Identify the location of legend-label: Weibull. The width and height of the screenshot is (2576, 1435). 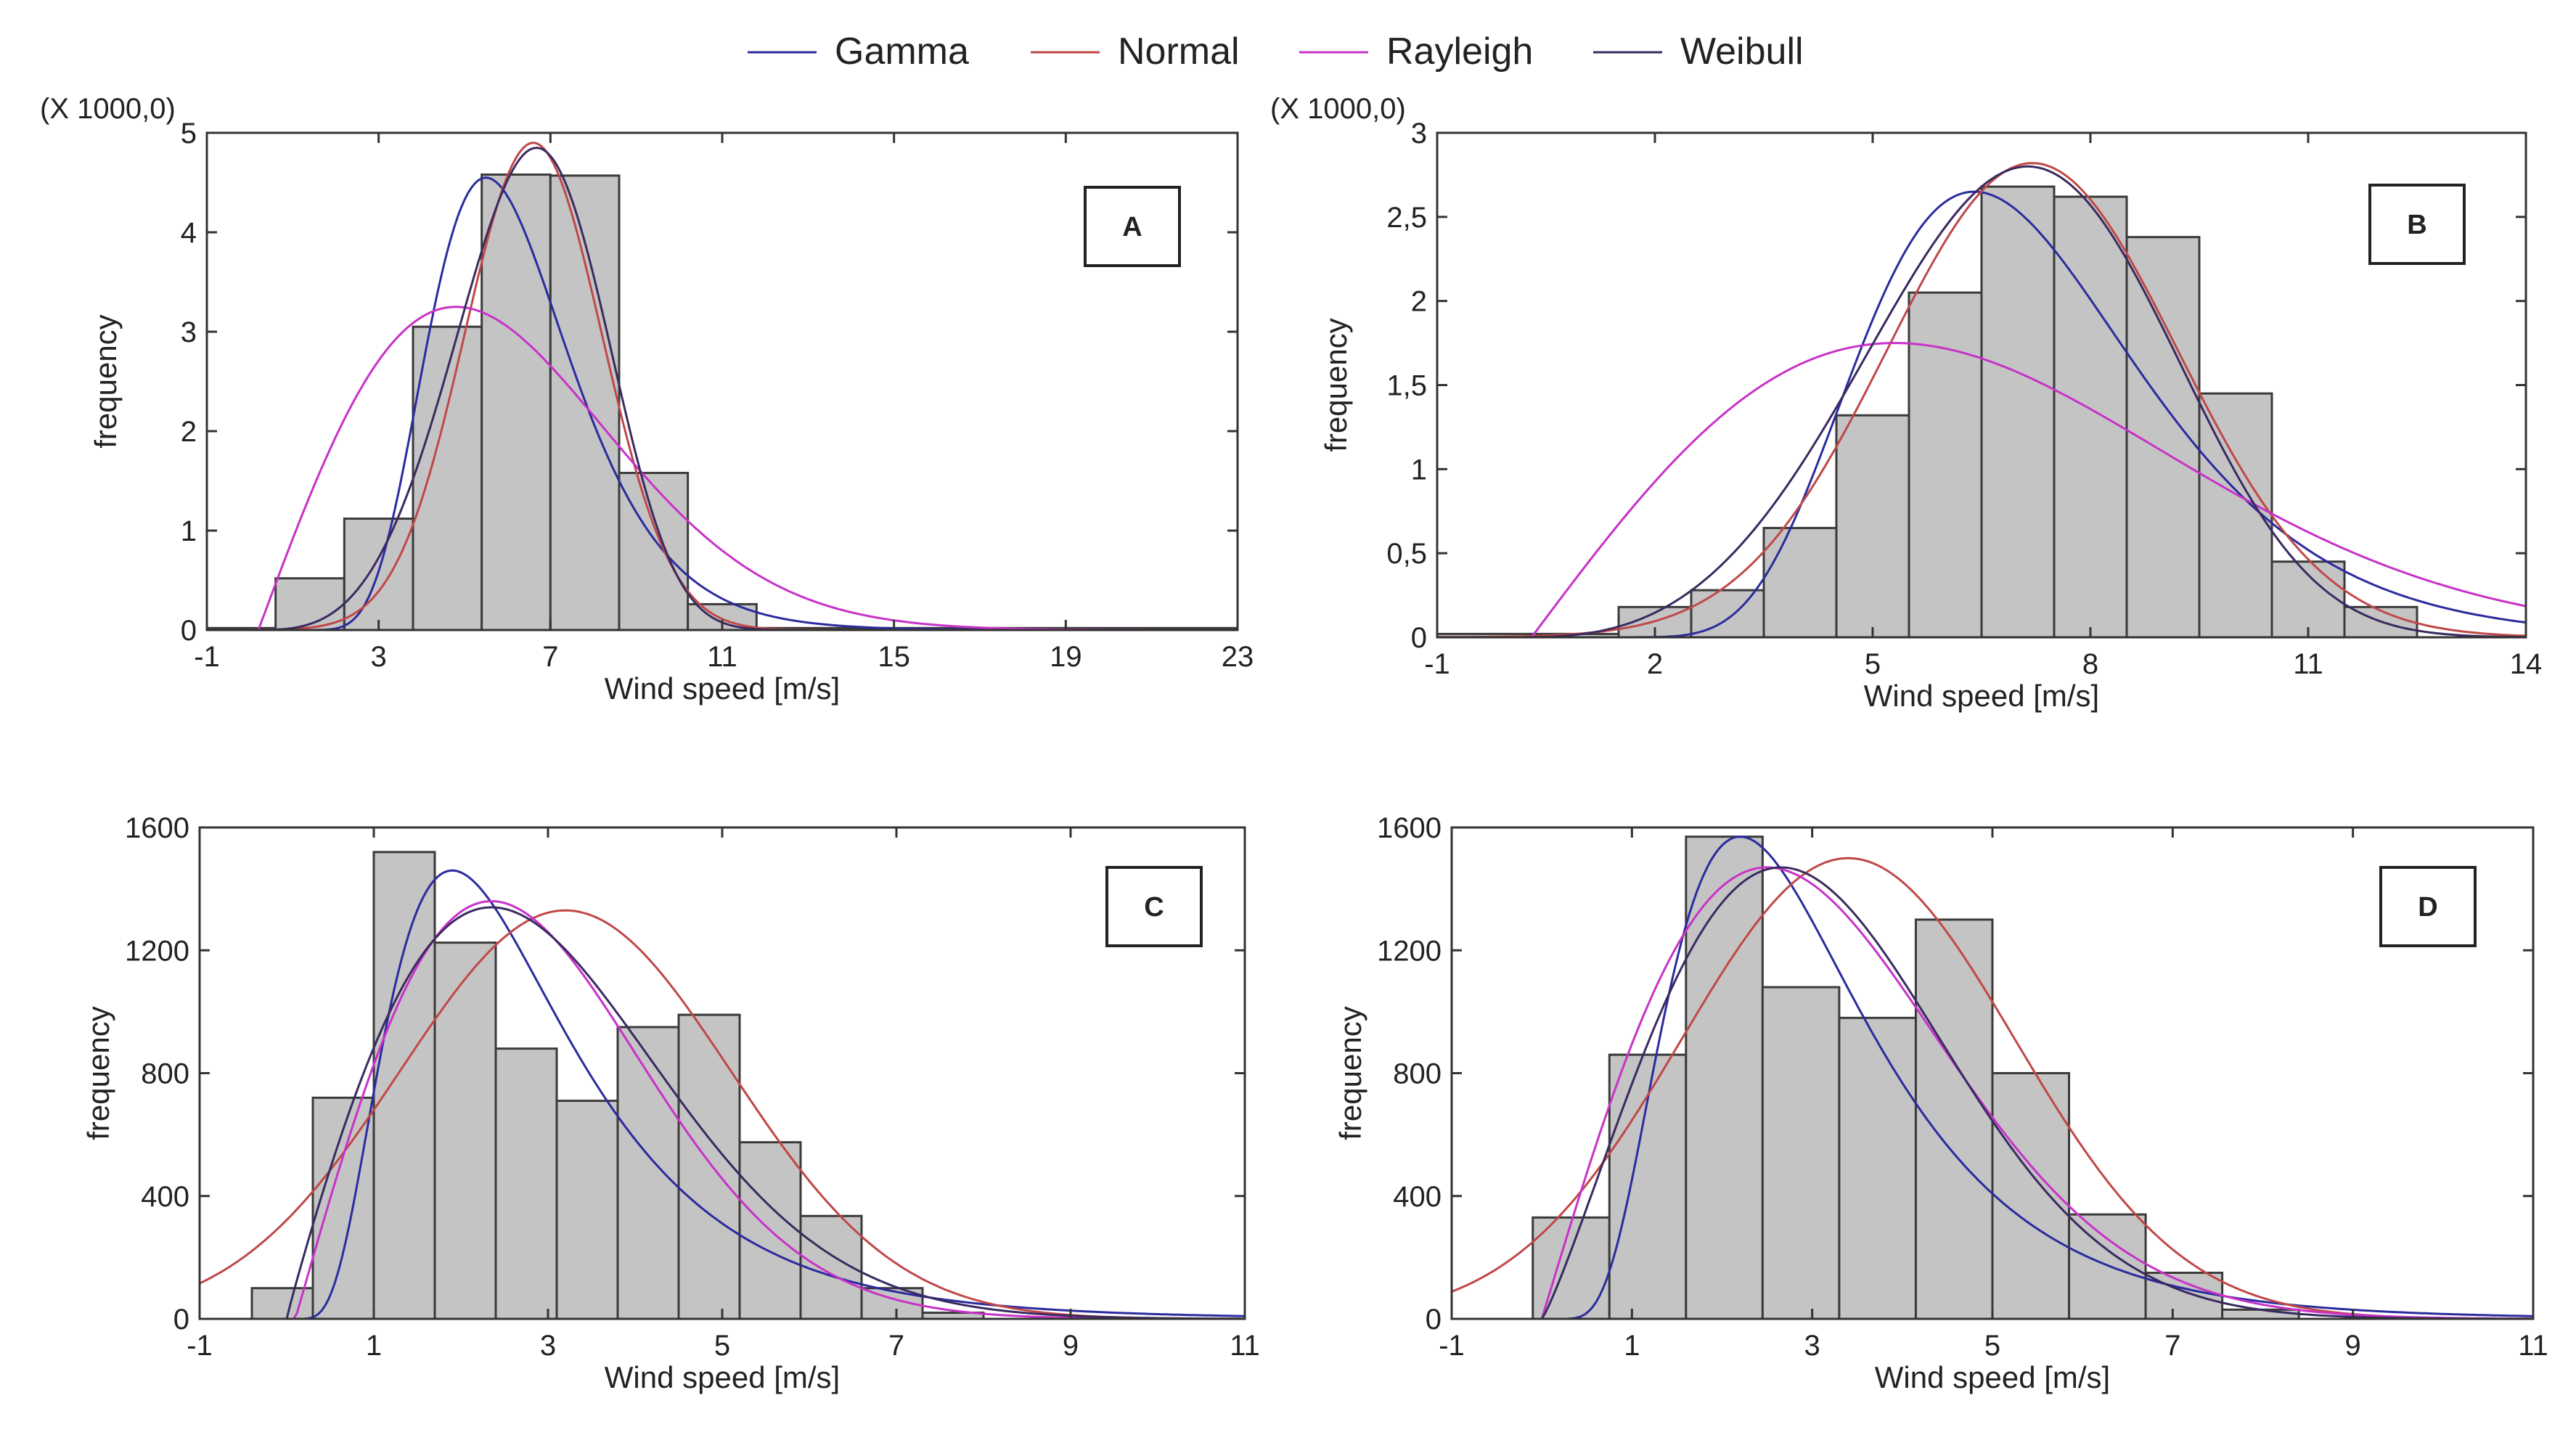
(1742, 51).